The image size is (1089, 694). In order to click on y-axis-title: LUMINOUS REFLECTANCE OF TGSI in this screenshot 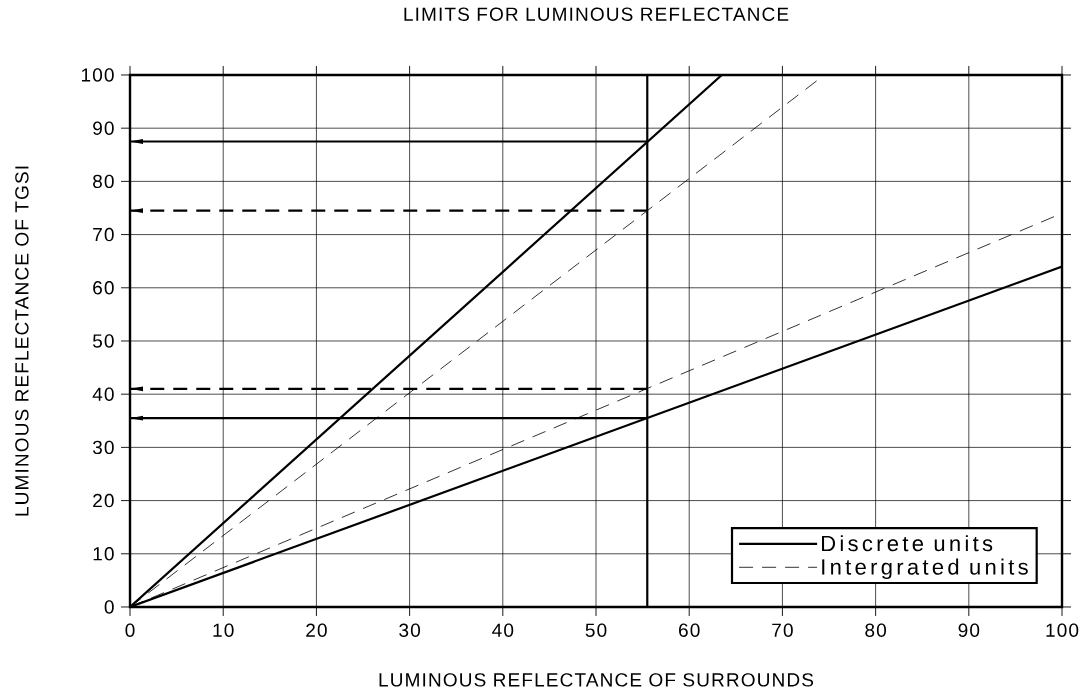, I will do `click(22, 341)`.